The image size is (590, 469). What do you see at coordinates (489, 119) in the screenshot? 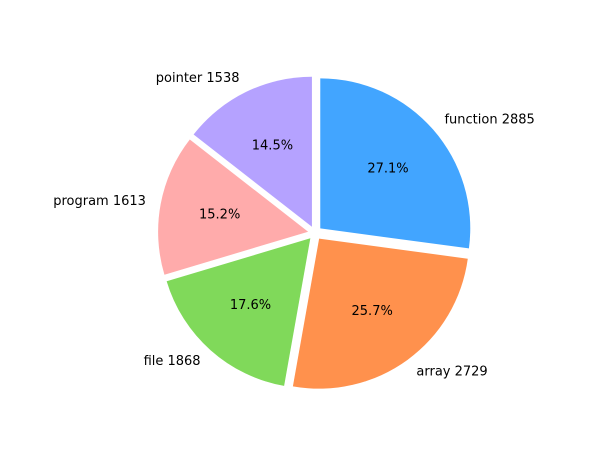
I see `pie-slice-label-function: function 2885` at bounding box center [489, 119].